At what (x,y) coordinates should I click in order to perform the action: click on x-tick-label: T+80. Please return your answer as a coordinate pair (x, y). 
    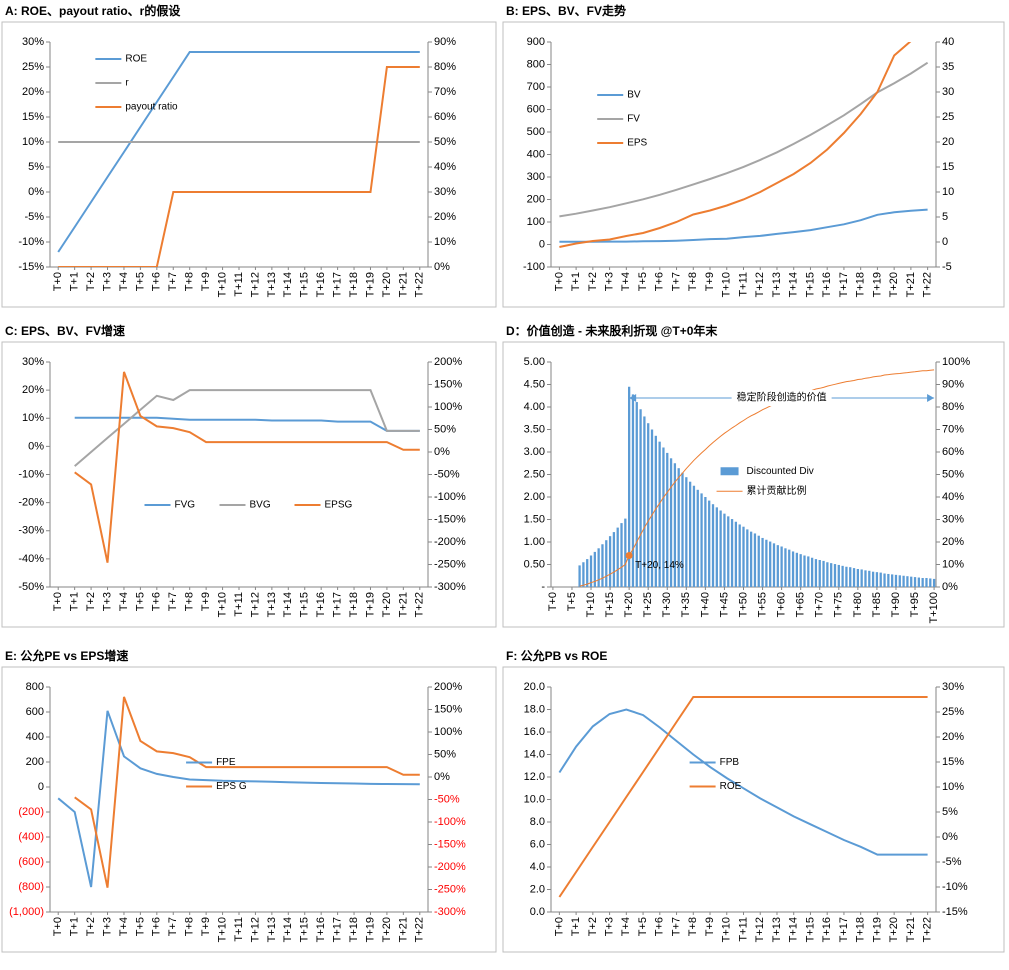
    Looking at the image, I should click on (858, 604).